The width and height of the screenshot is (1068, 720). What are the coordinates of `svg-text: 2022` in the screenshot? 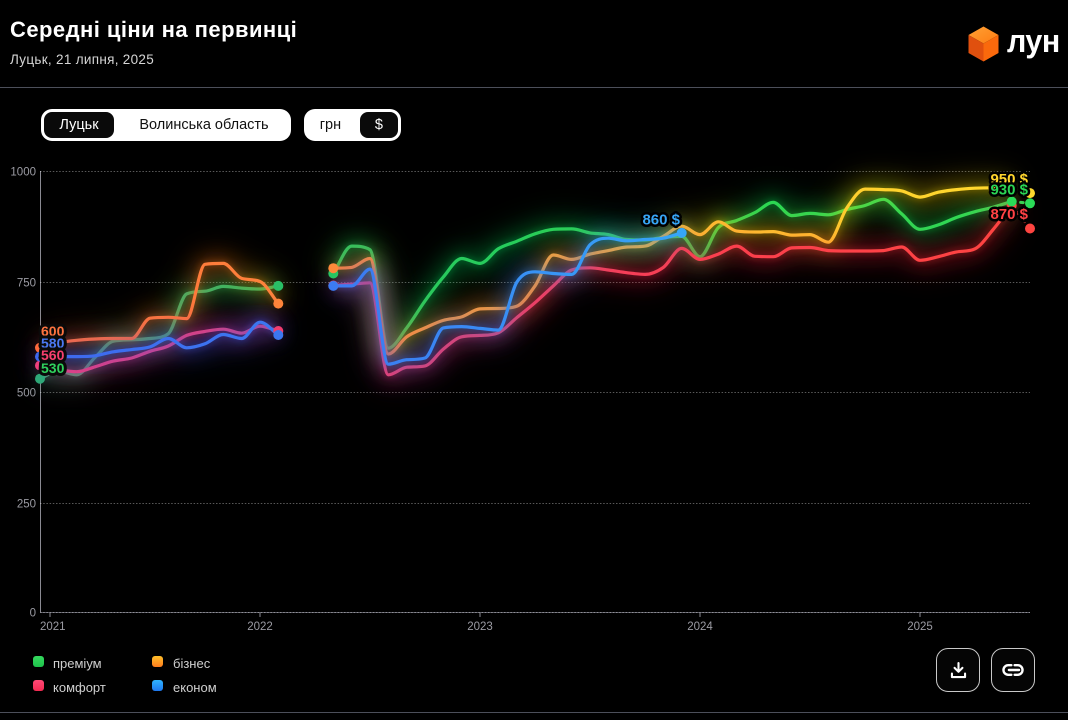 It's located at (260, 627).